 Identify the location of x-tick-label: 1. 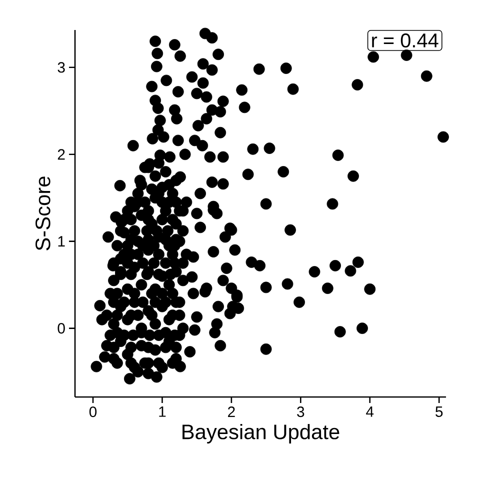
(162, 411).